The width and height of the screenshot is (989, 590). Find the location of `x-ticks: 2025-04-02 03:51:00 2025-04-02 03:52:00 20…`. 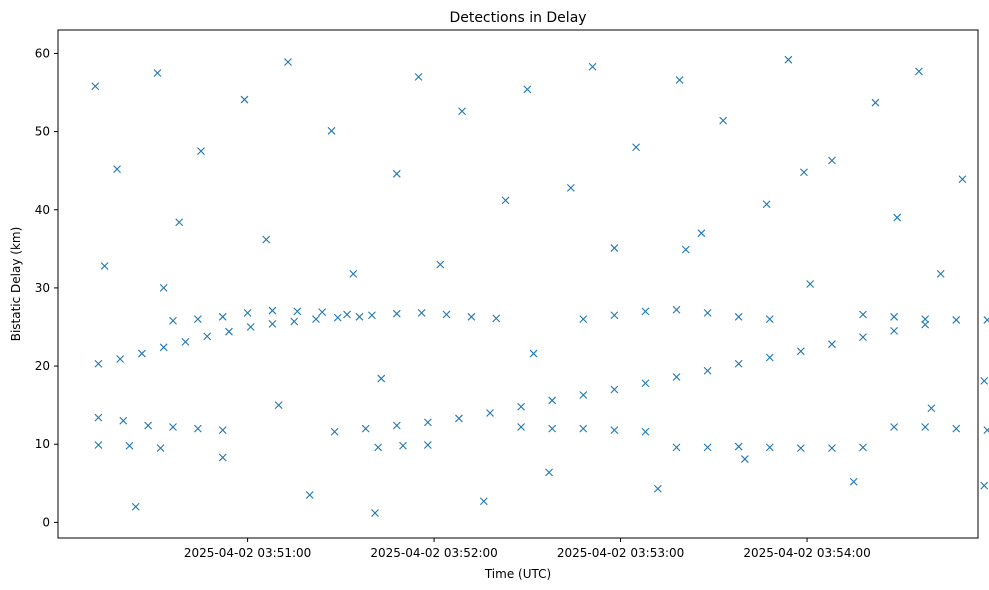

x-ticks: 2025-04-02 03:51:00 2025-04-02 03:52:00 20… is located at coordinates (527, 549).